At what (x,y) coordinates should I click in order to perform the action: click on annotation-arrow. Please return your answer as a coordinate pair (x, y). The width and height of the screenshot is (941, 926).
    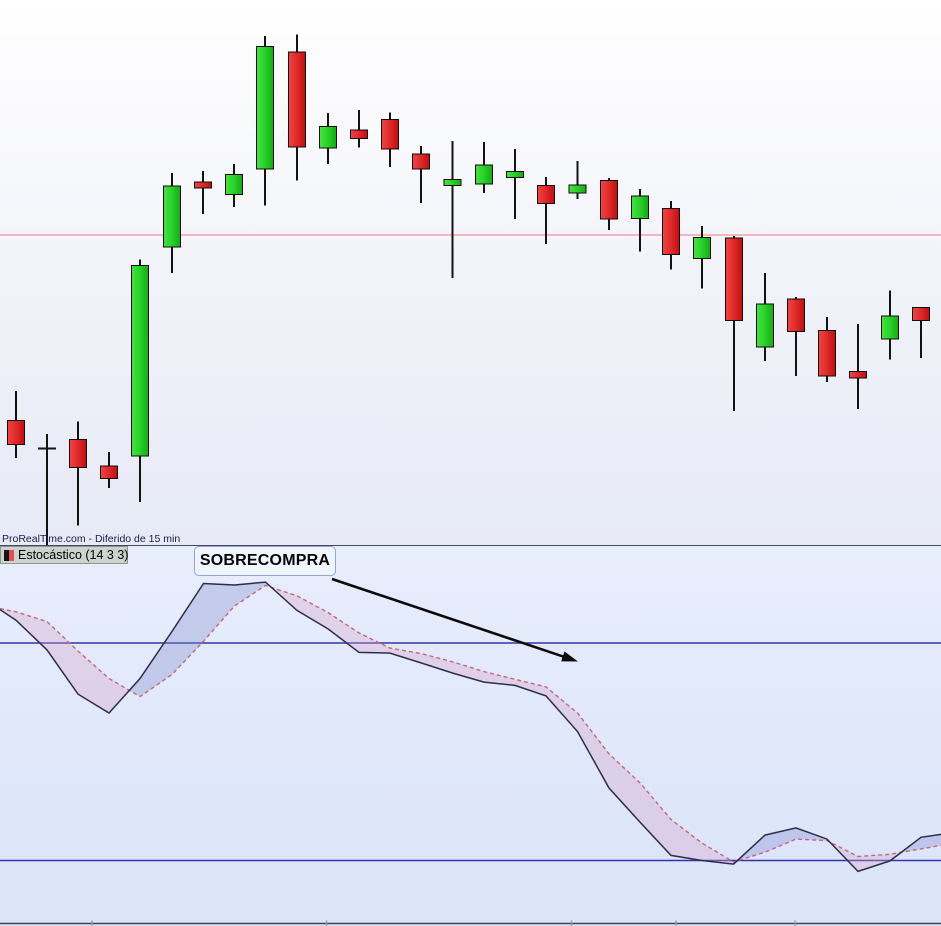
    Looking at the image, I should click on (454, 619).